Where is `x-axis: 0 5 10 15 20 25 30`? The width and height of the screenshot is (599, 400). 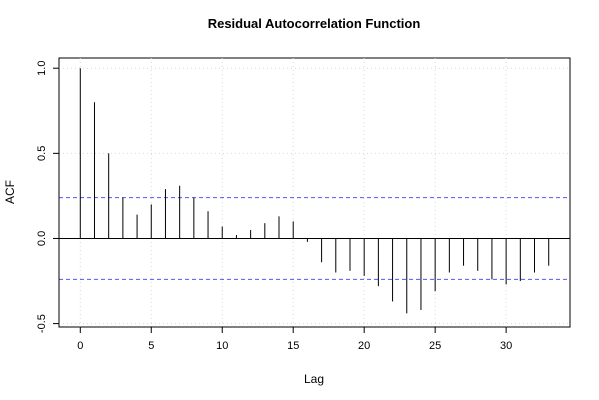 x-axis: 0 5 10 15 20 25 30 is located at coordinates (294, 339).